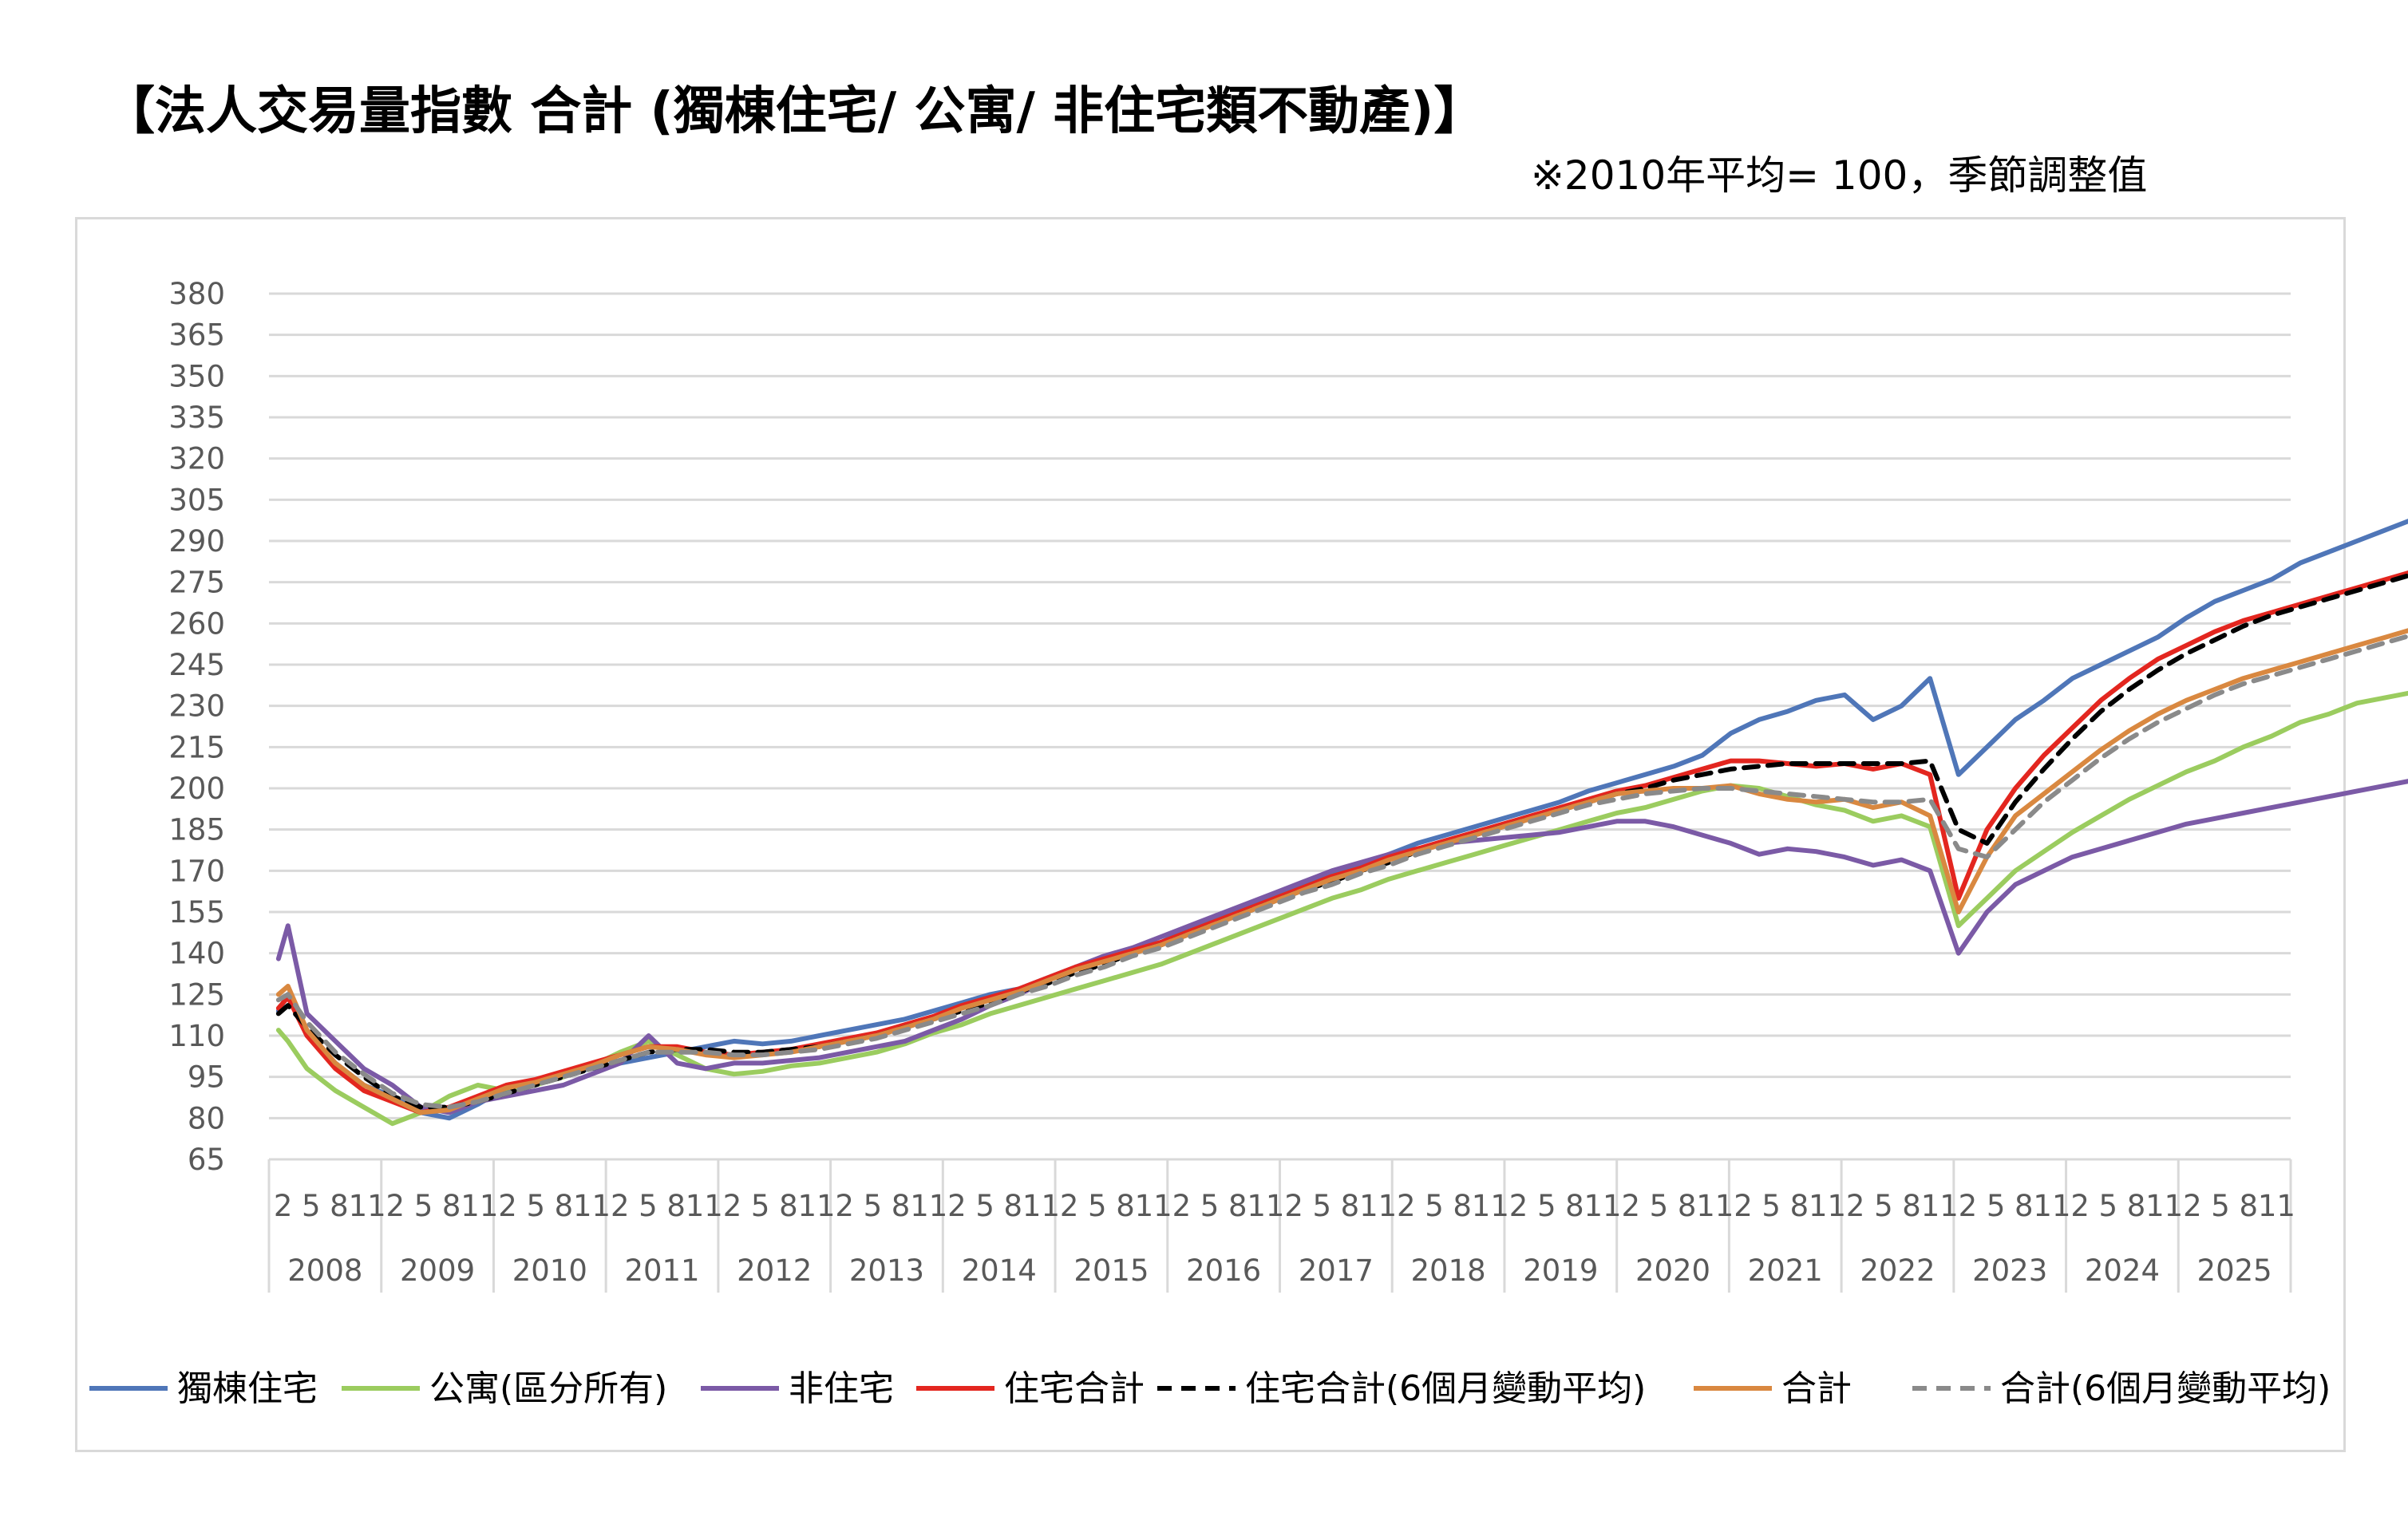 This screenshot has width=2408, height=1516. What do you see at coordinates (2122, 1270) in the screenshot?
I see `x-year-label: 2024` at bounding box center [2122, 1270].